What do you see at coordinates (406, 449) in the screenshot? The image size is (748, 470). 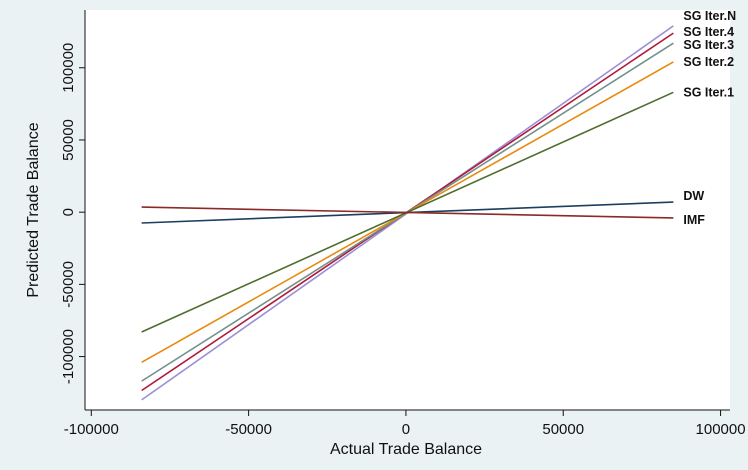 I see `x-axis-title: Actual Trade Balance` at bounding box center [406, 449].